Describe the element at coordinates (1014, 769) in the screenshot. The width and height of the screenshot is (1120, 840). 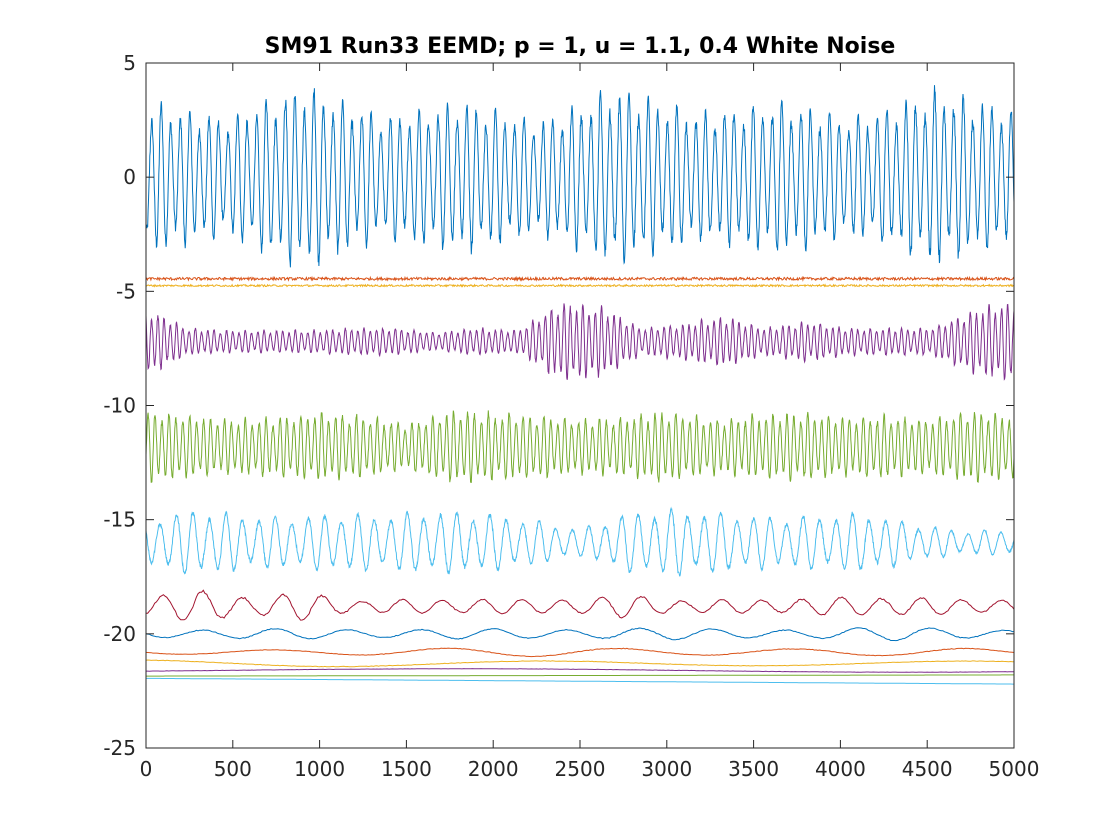
I see `x-tick-label: 5000` at that location.